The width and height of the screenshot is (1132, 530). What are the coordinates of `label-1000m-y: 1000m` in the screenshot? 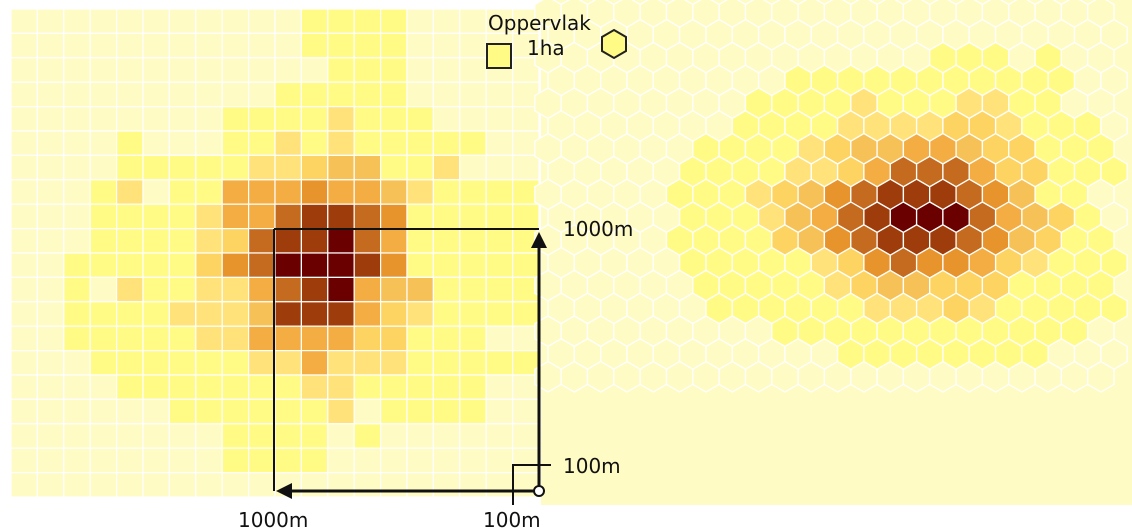 It's located at (598, 229).